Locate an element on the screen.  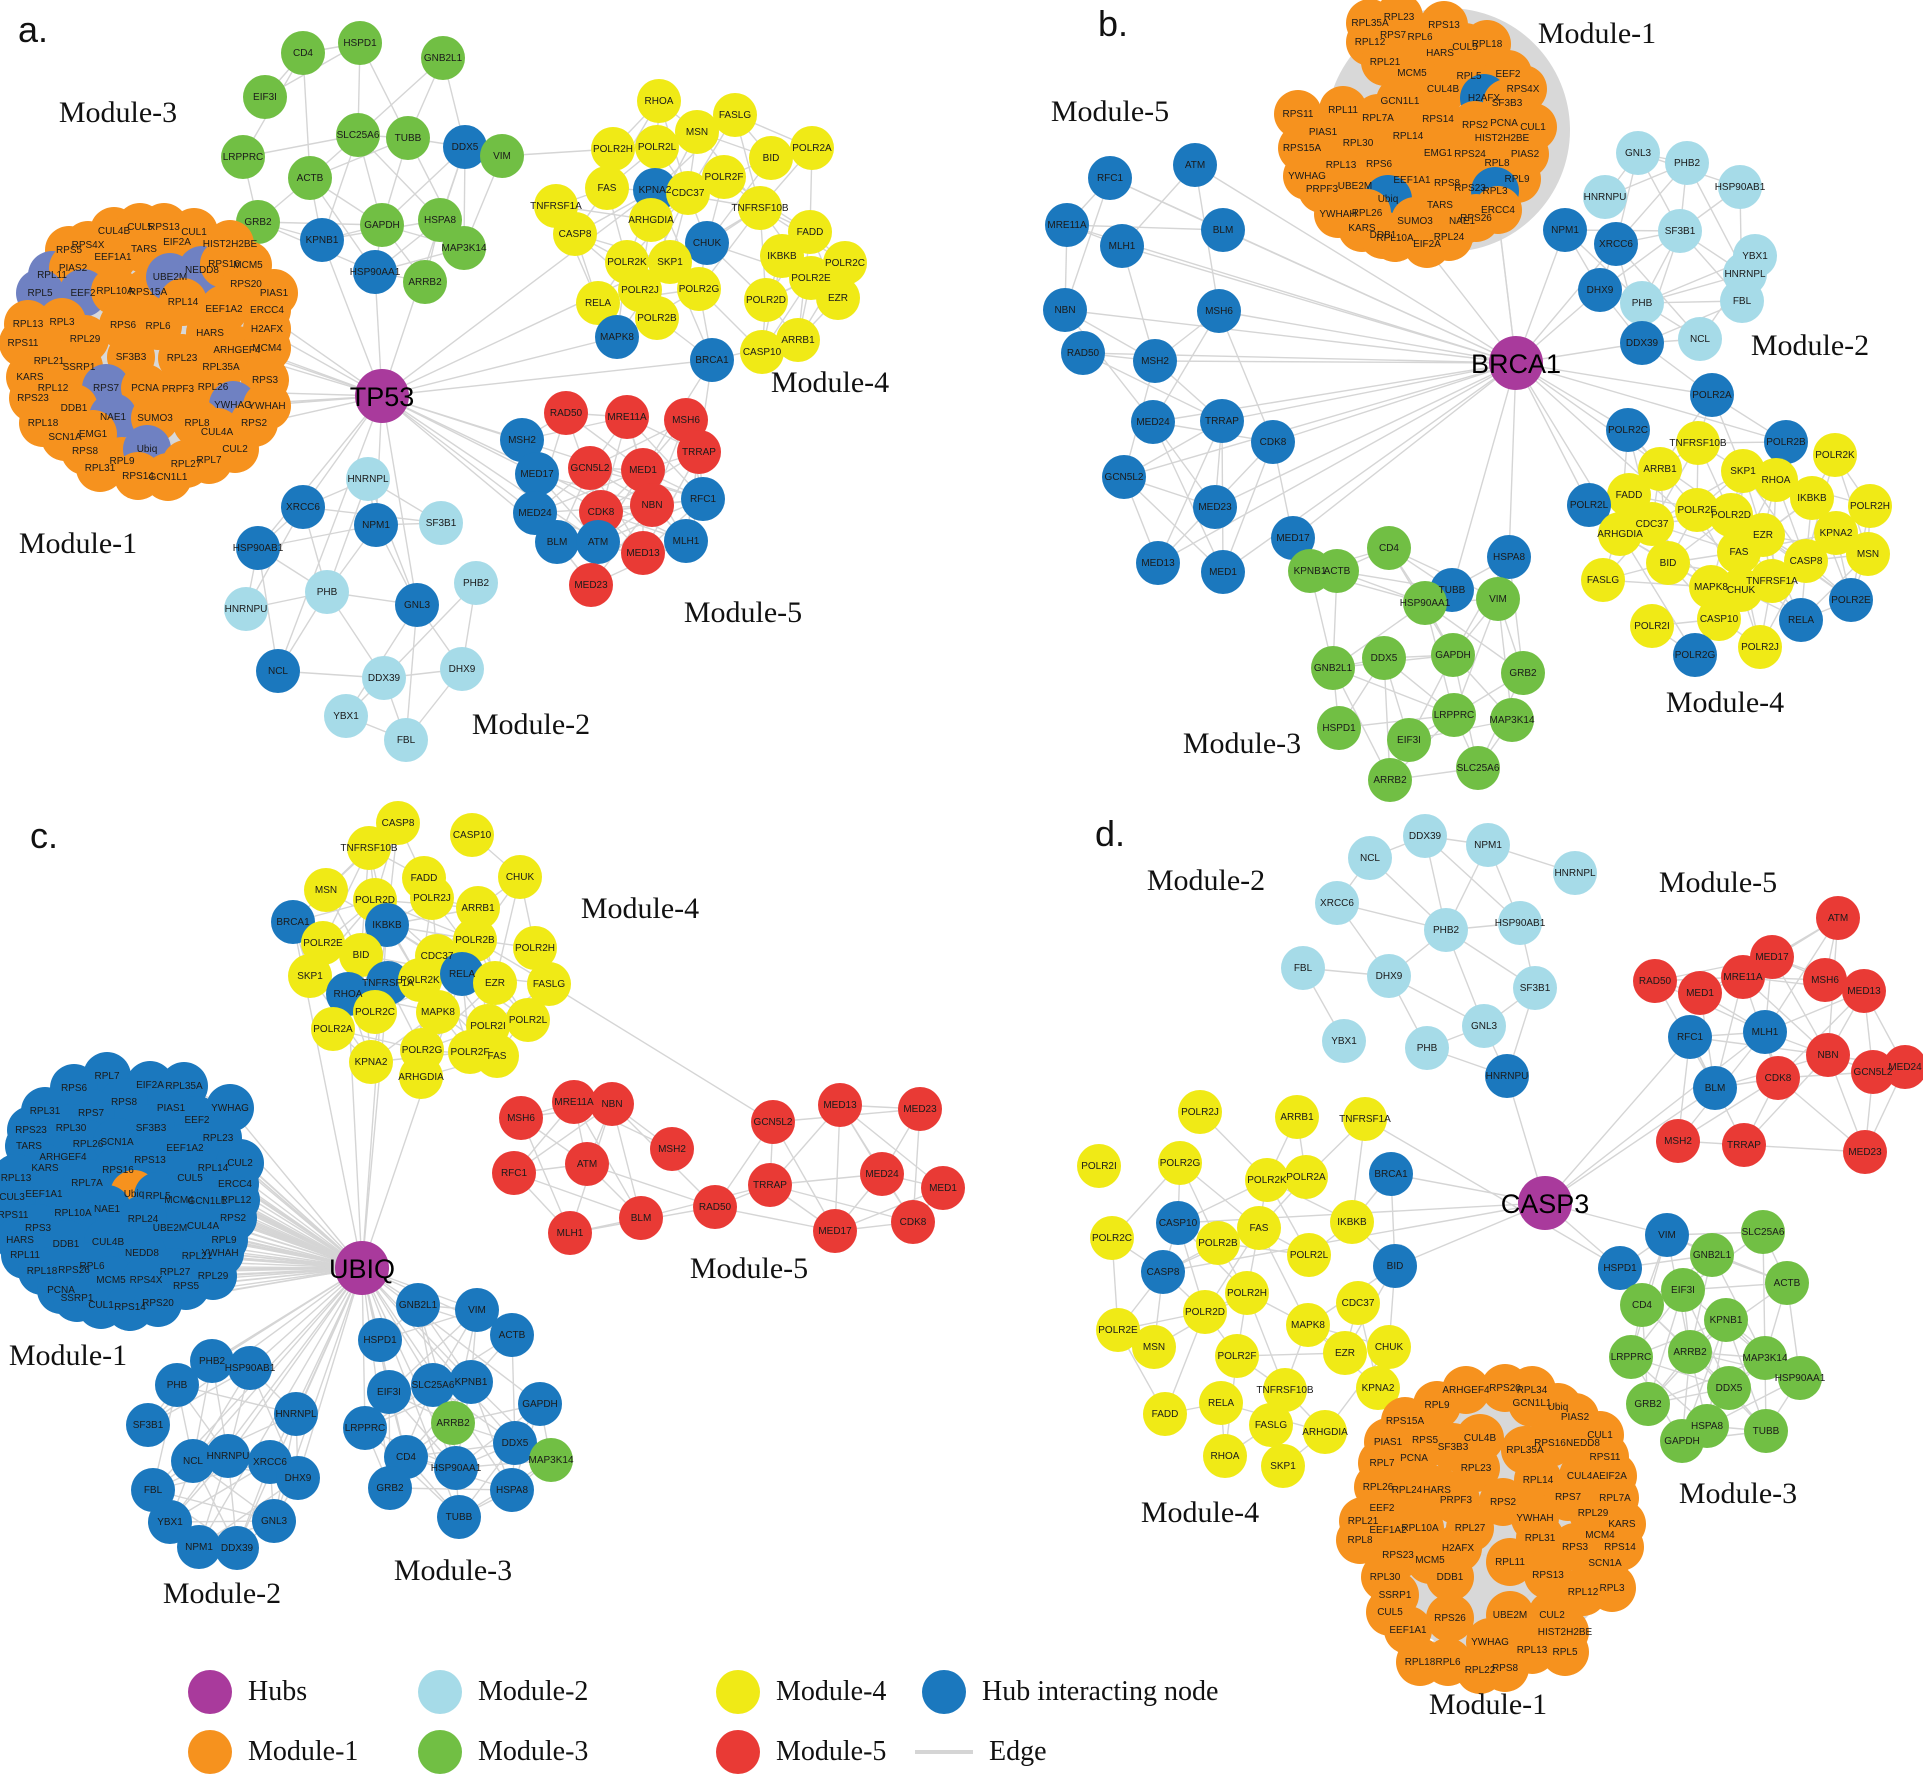
node-BRCA1 is located at coordinates (712, 360).